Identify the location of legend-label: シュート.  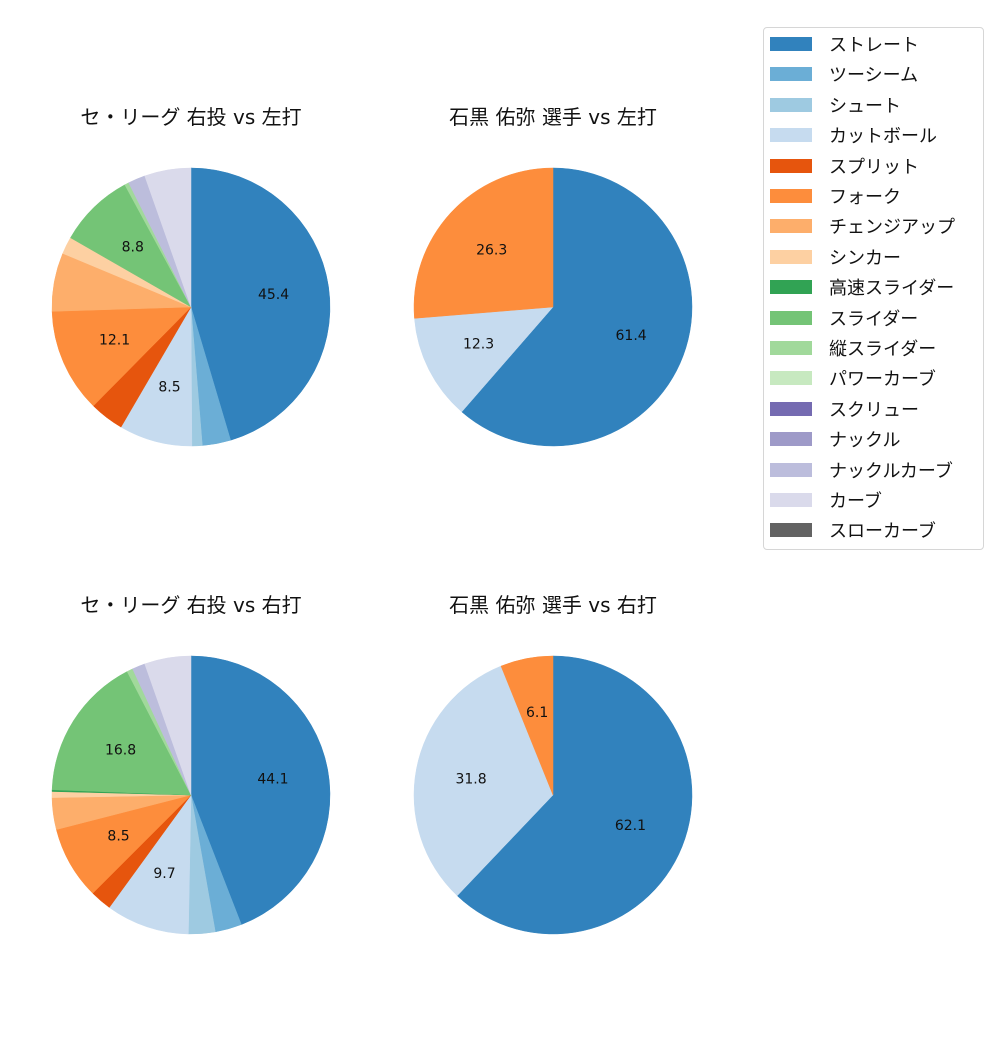
(865, 106).